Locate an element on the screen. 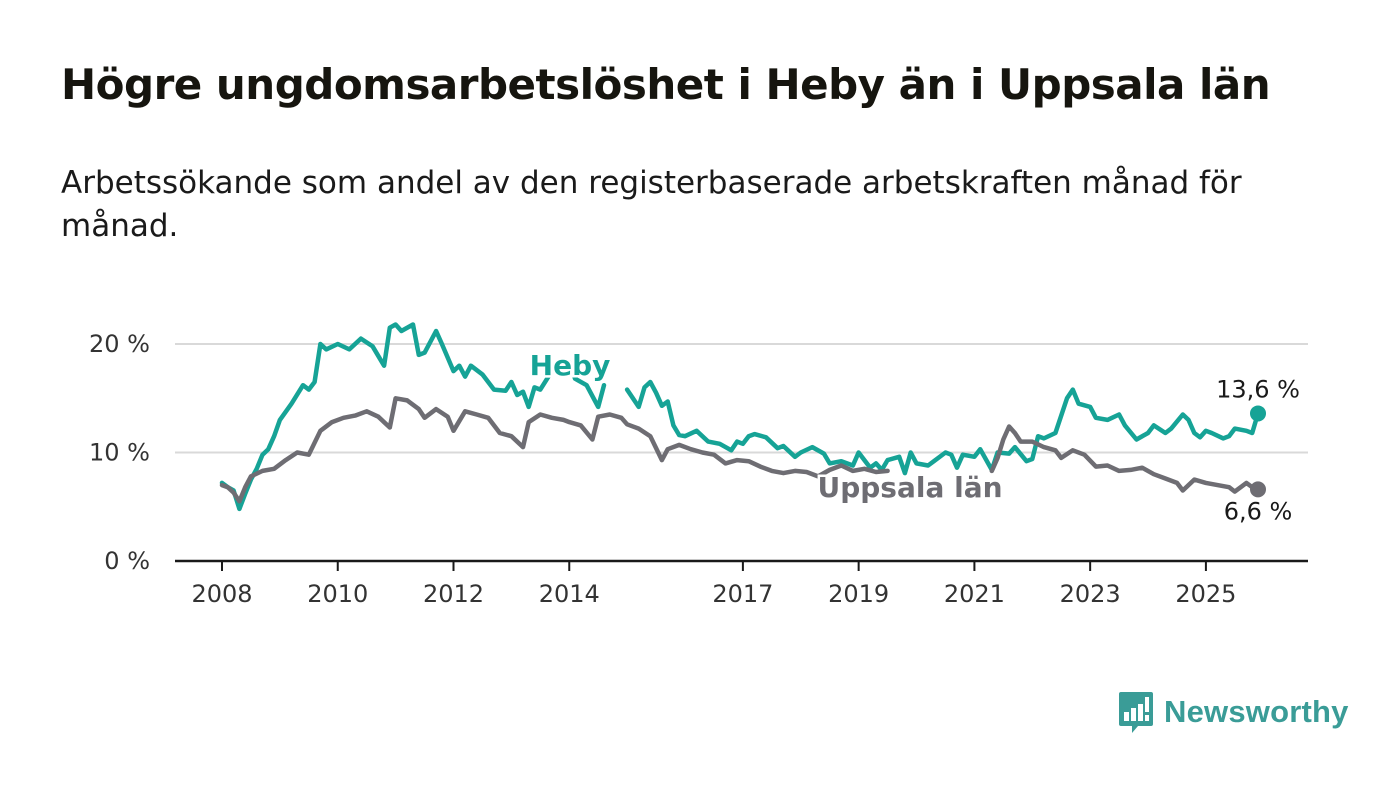  y-tick-label: 10 % is located at coordinates (119, 453).